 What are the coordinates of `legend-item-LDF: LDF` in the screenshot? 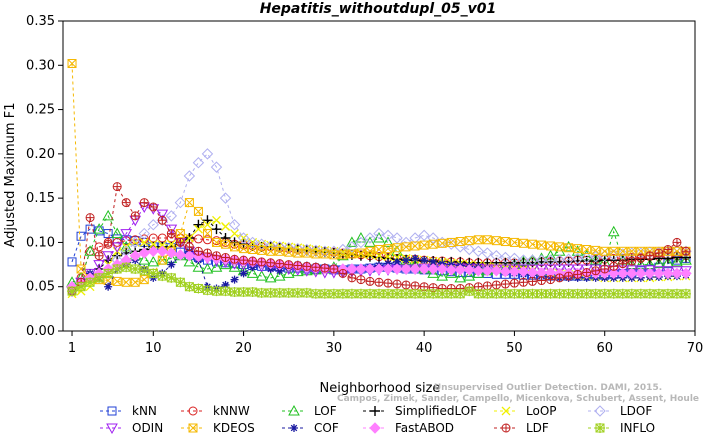 It's located at (521, 427).